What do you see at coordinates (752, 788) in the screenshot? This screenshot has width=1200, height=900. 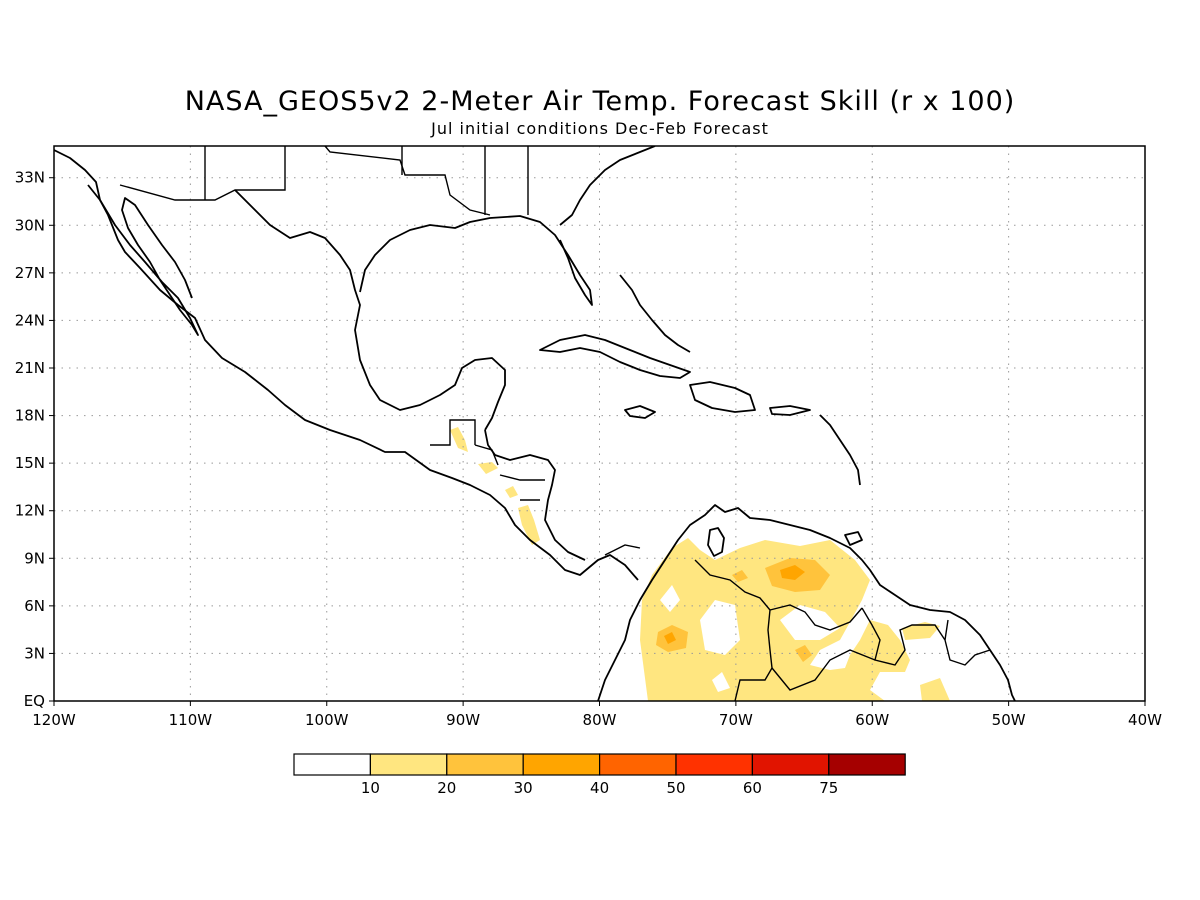 I see `colorbar-label: 60` at bounding box center [752, 788].